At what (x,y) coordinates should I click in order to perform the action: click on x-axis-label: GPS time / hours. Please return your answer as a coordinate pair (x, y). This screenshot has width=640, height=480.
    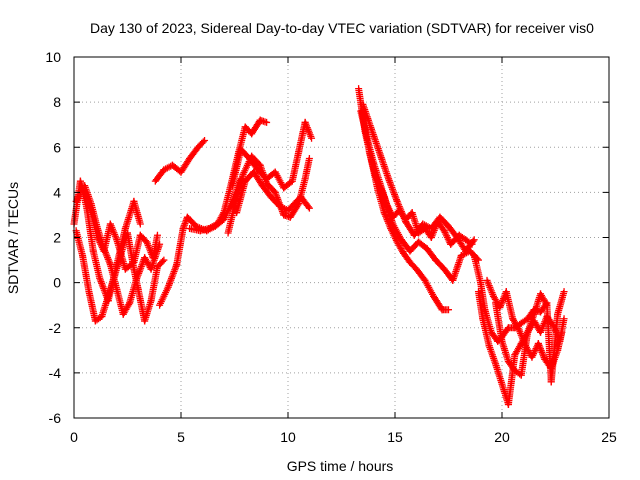
    Looking at the image, I should click on (340, 466).